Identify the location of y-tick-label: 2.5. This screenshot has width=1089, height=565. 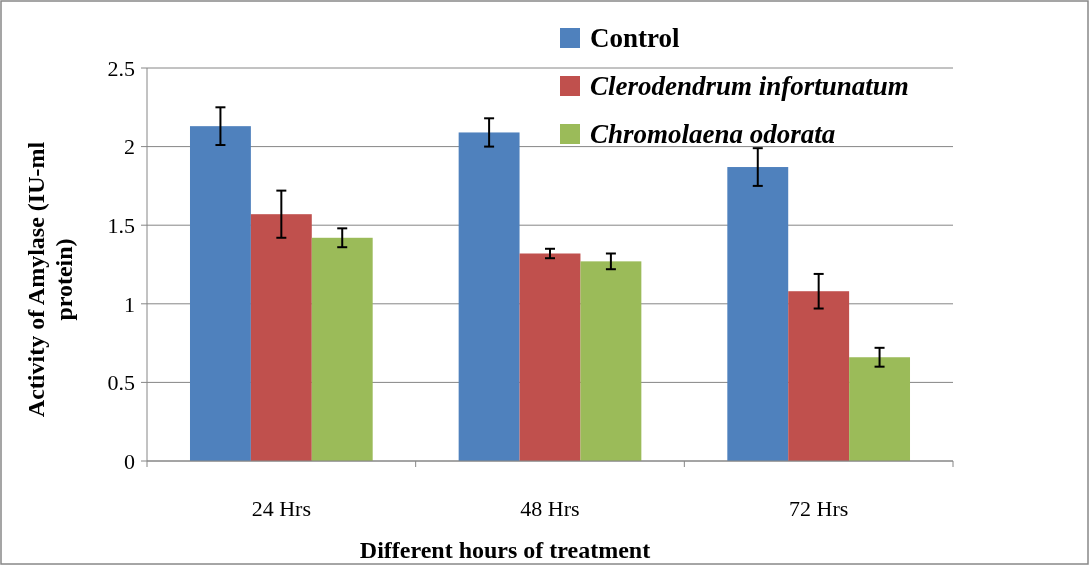
(121, 68).